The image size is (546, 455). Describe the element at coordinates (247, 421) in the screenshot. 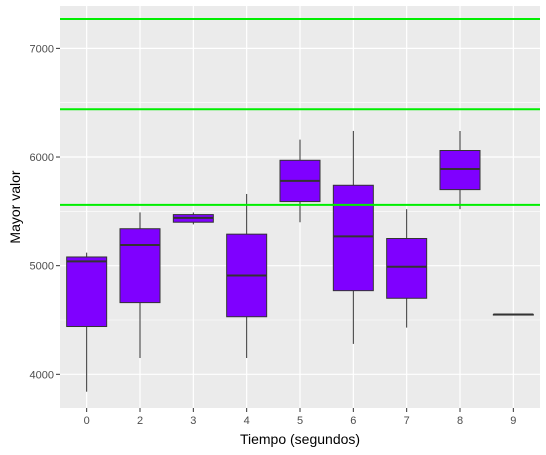

I see `x-tick-label: 4` at that location.